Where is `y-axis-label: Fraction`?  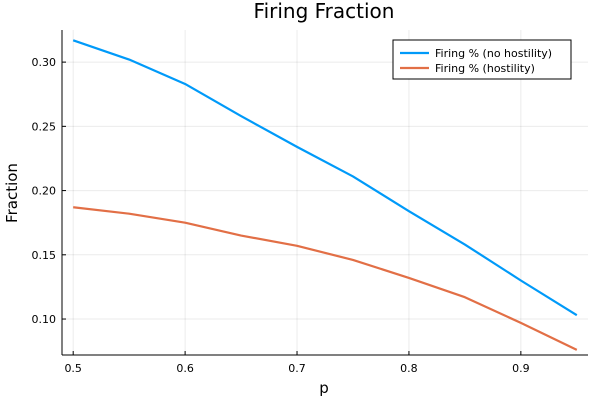
y-axis-label: Fraction is located at coordinates (12, 193).